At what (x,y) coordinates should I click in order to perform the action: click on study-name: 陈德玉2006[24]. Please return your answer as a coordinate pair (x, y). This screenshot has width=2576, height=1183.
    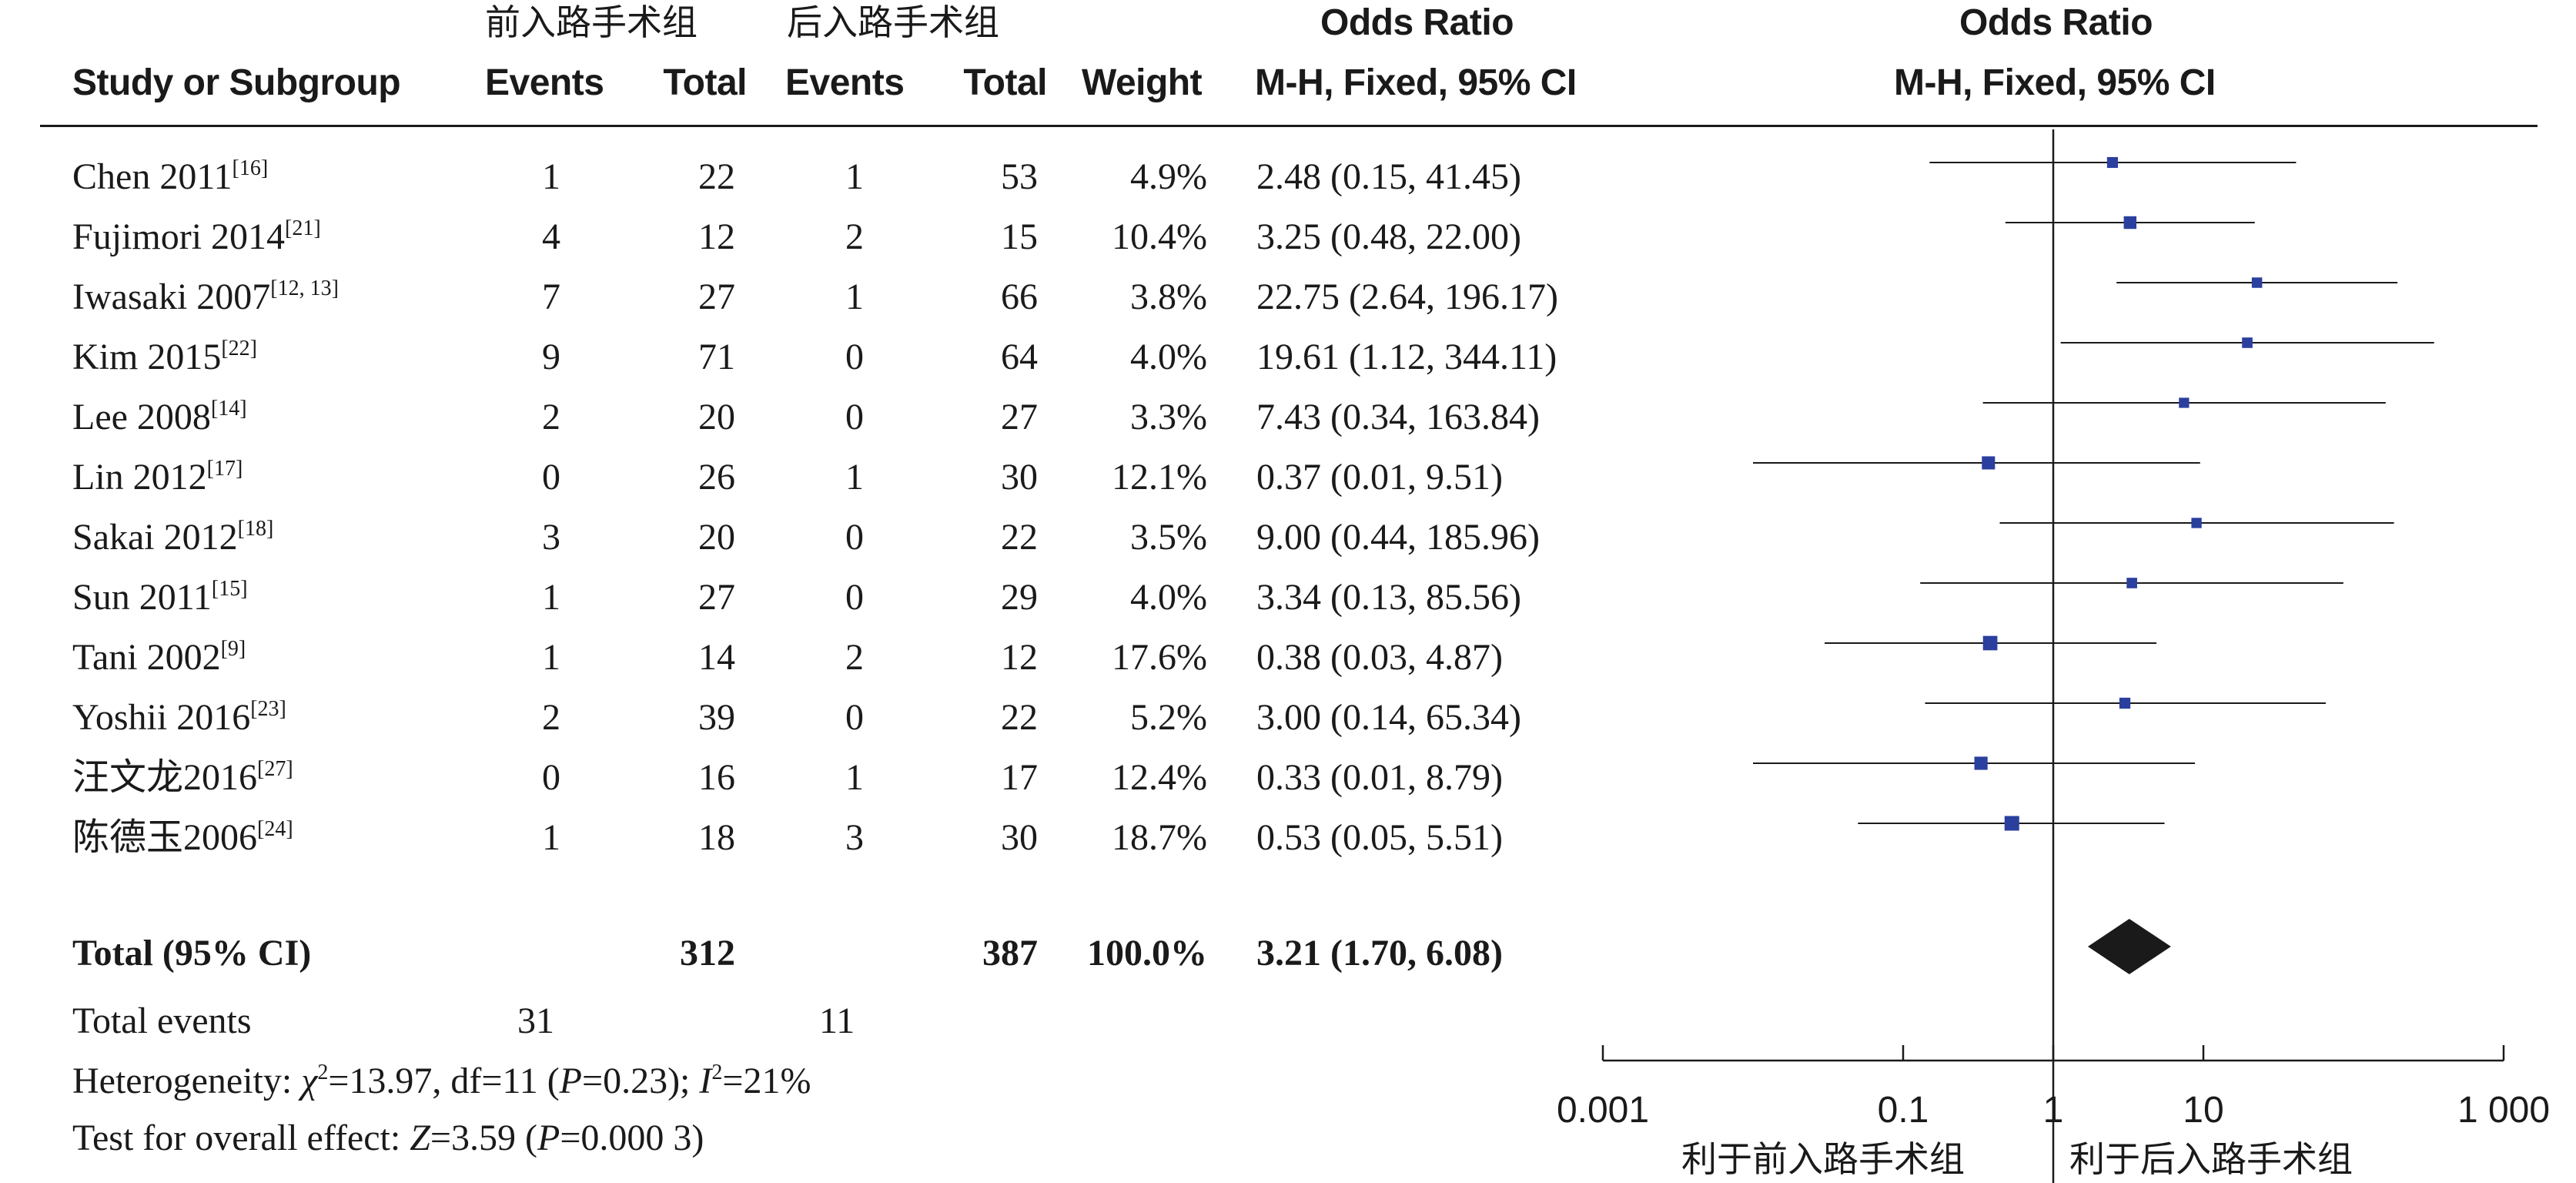
    Looking at the image, I should click on (182, 837).